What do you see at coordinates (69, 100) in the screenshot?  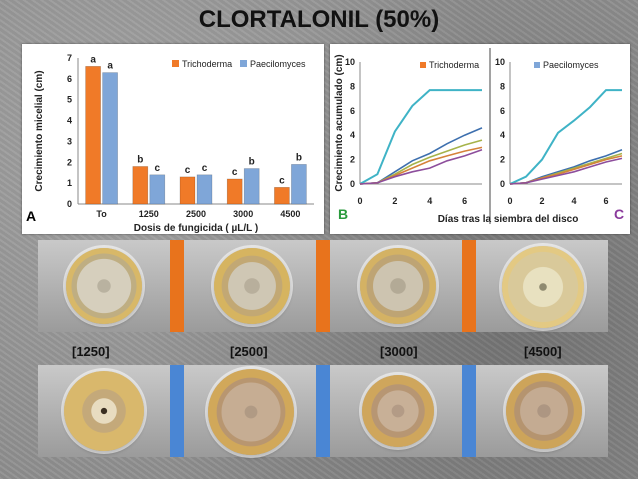 I see `y-tick-label: 5` at bounding box center [69, 100].